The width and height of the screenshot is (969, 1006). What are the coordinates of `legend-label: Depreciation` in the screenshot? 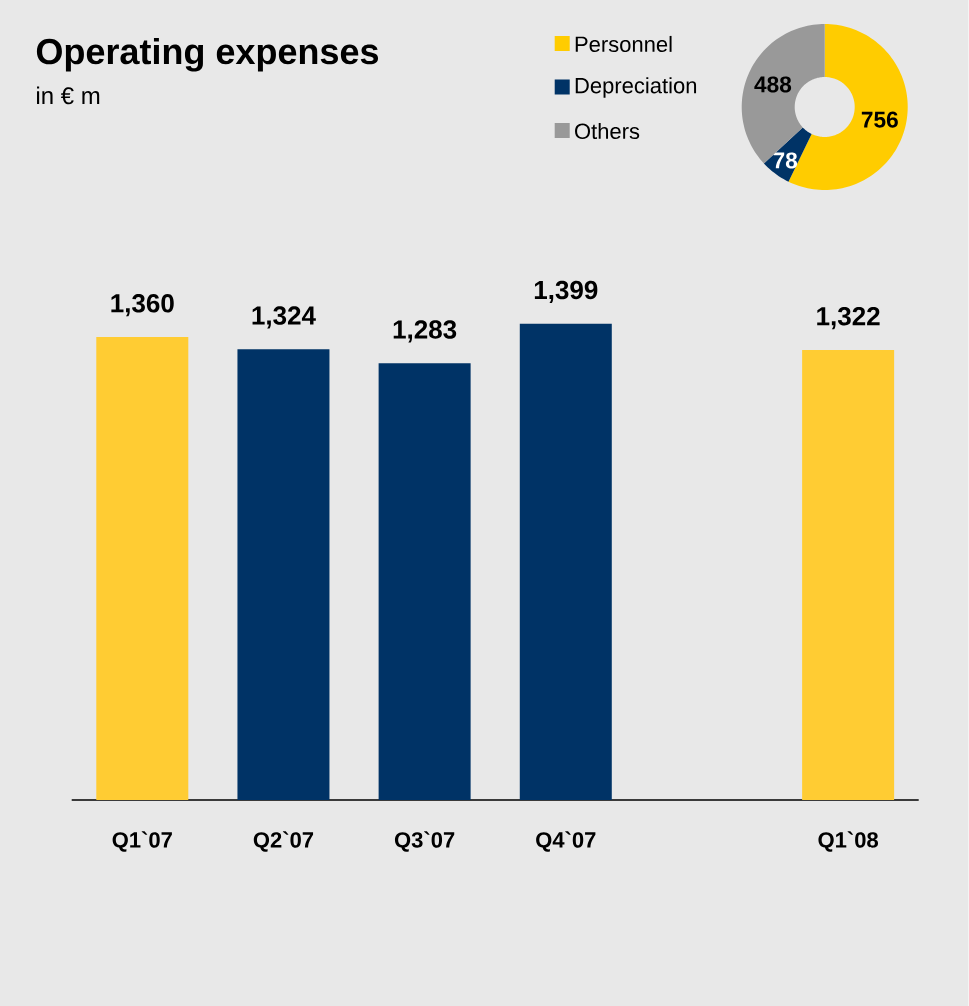 It's located at (636, 87).